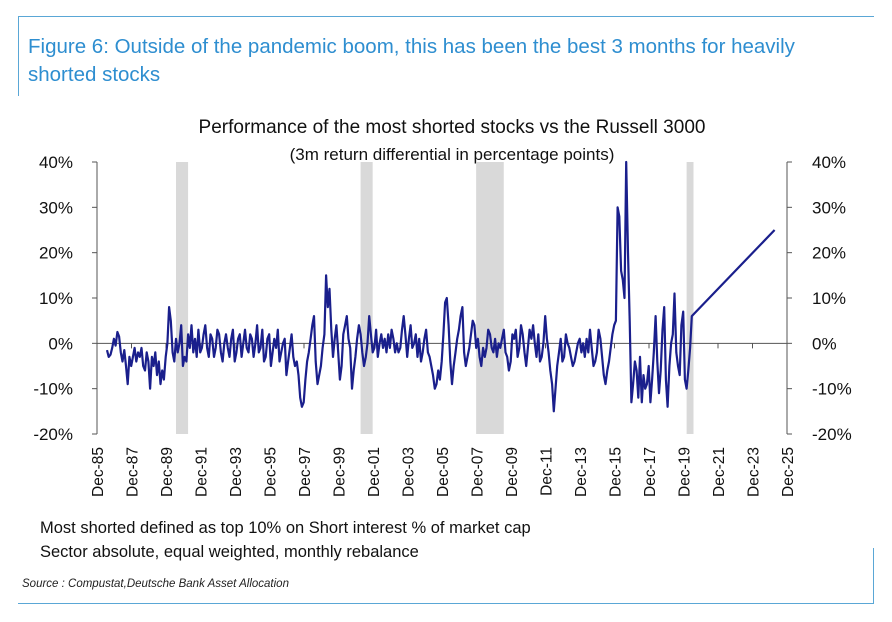  What do you see at coordinates (788, 472) in the screenshot?
I see `x-tick-label: Dec-25` at bounding box center [788, 472].